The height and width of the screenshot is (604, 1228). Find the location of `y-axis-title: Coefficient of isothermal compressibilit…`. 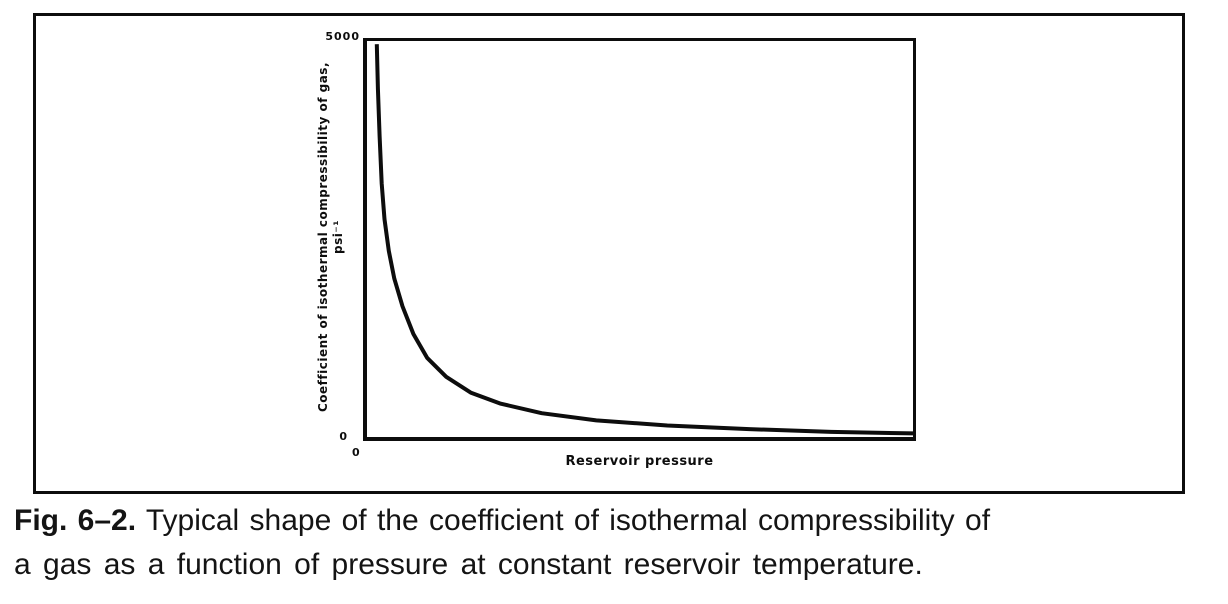

y-axis-title: Coefficient of isothermal compressibilit… is located at coordinates (331, 237).